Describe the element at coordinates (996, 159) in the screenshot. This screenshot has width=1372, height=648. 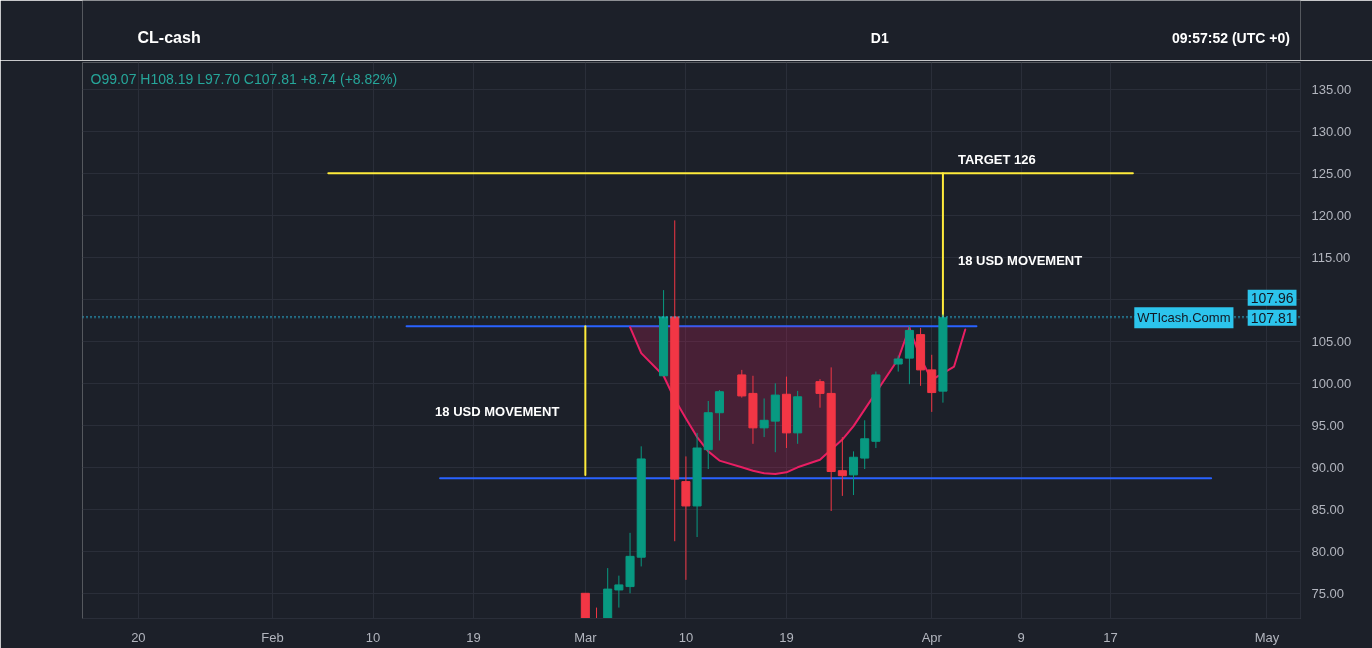
I see `annotation: TARGET 126` at that location.